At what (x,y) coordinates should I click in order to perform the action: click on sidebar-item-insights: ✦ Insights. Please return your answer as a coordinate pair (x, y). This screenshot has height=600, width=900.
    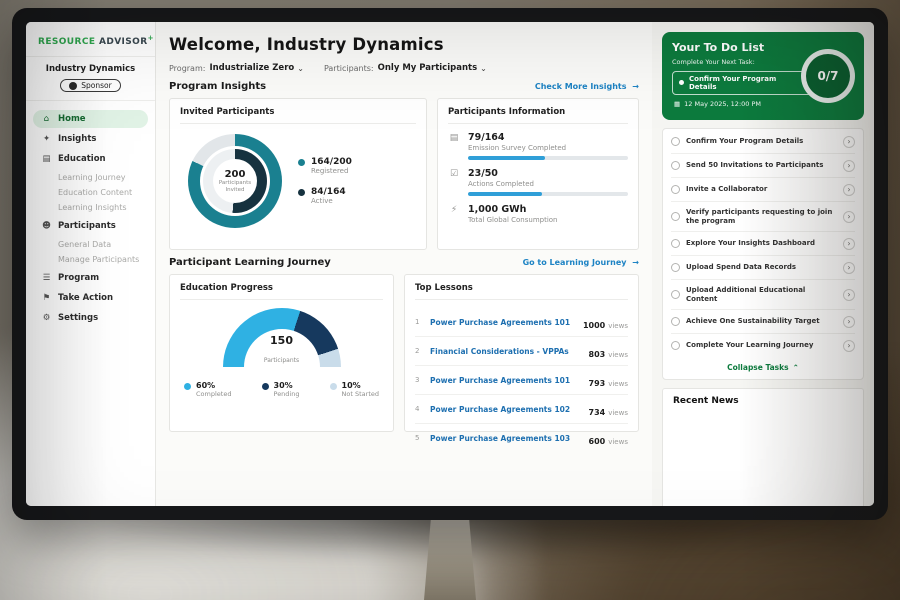
    Looking at the image, I should click on (90, 139).